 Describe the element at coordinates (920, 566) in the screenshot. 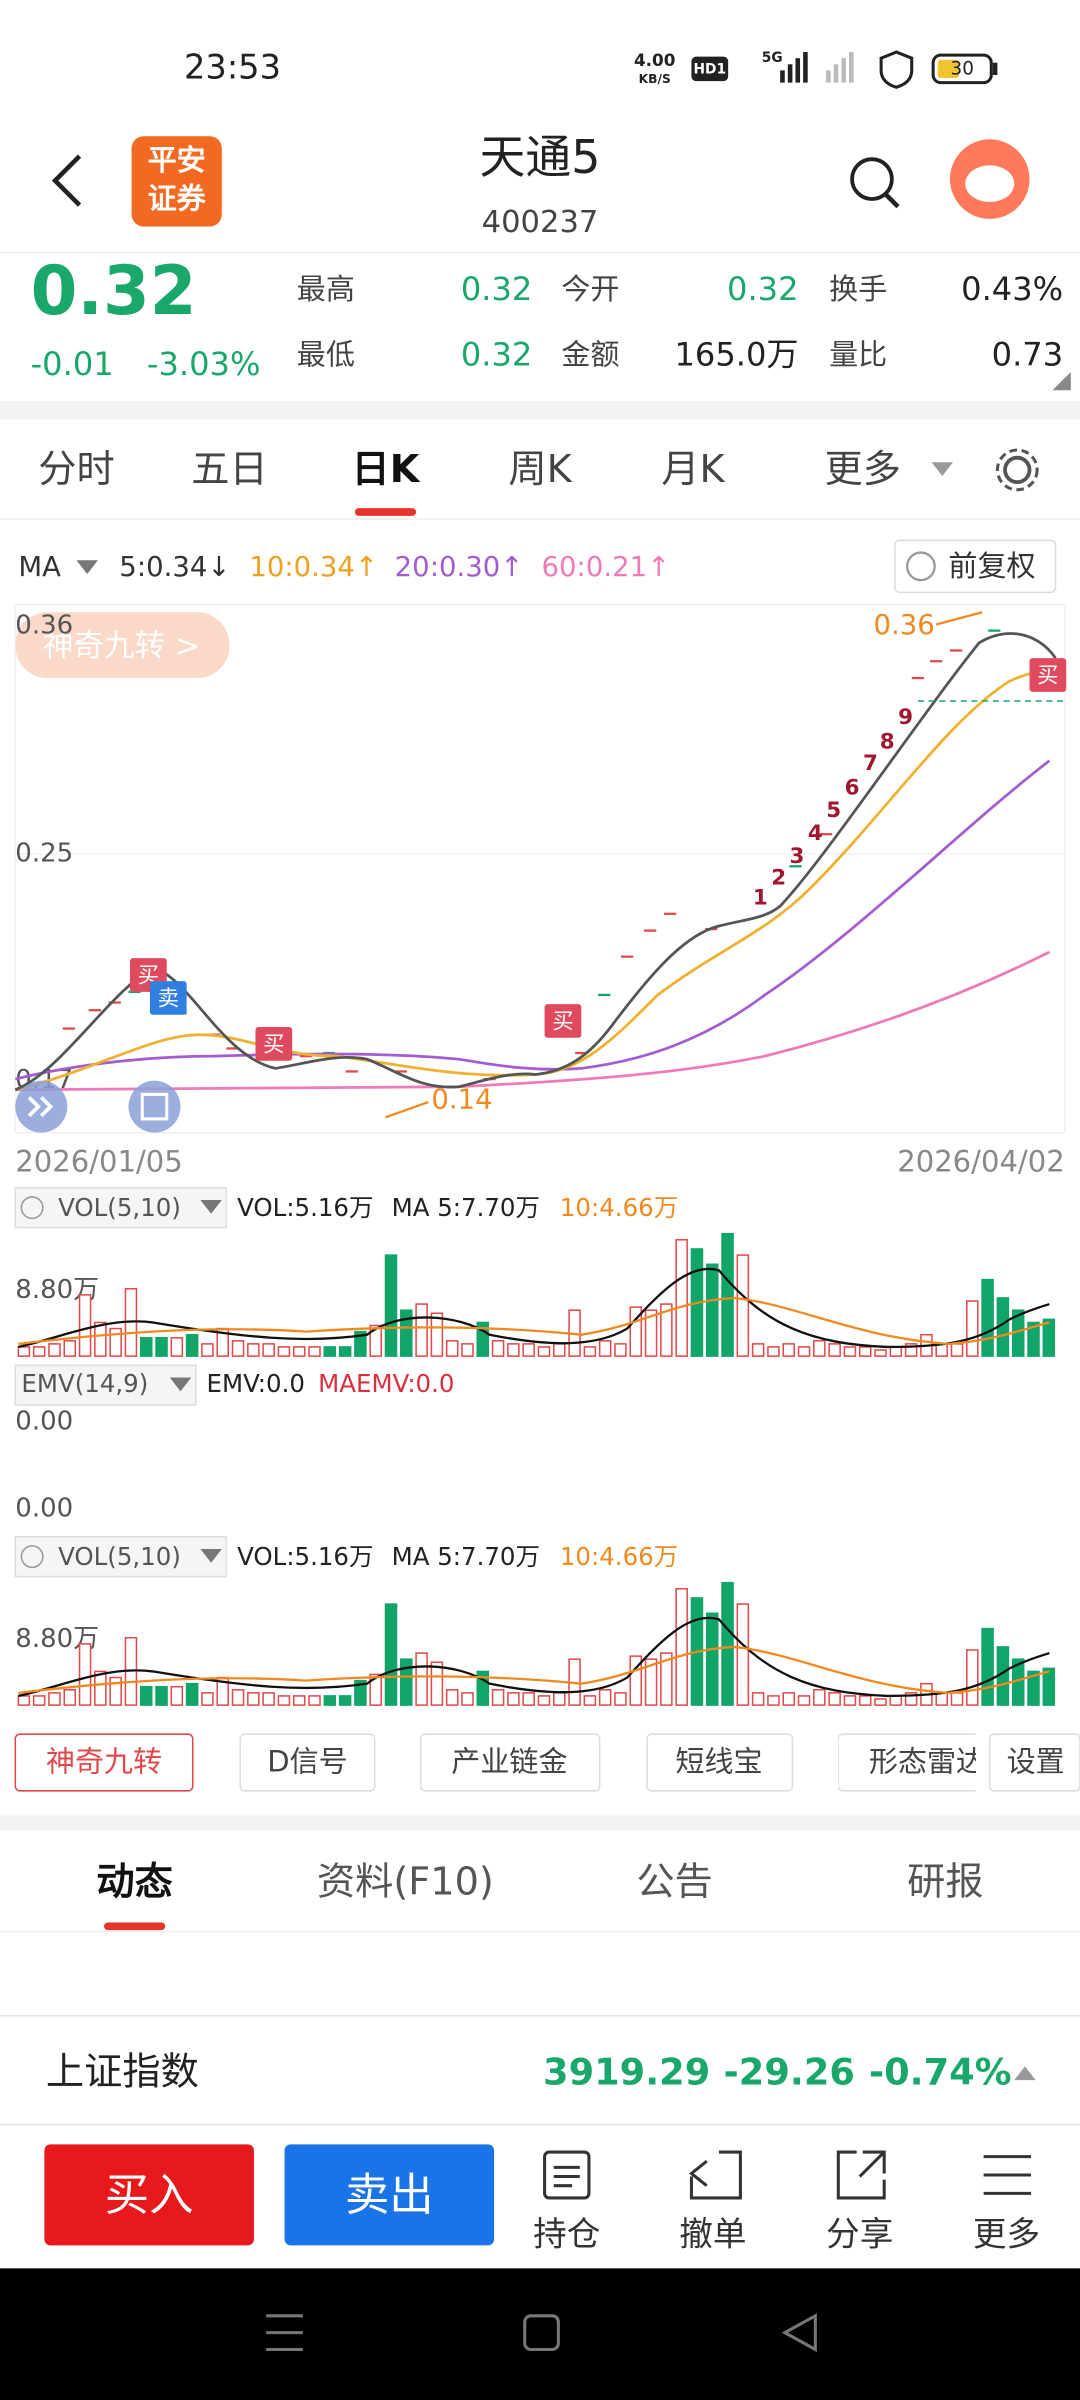

I see `info-icon` at that location.